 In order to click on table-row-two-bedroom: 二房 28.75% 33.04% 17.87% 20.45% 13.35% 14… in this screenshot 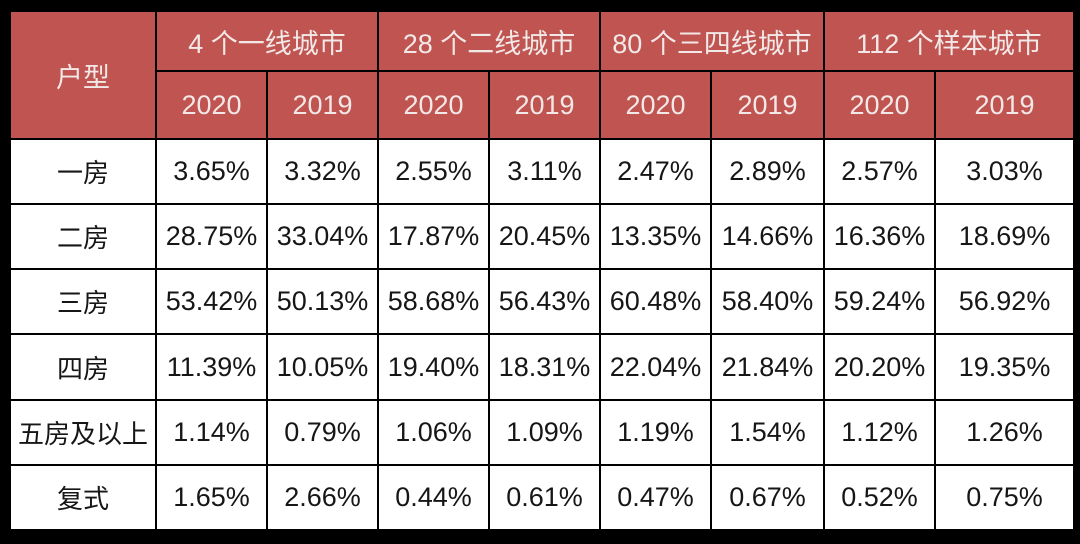, I will do `click(542, 237)`.